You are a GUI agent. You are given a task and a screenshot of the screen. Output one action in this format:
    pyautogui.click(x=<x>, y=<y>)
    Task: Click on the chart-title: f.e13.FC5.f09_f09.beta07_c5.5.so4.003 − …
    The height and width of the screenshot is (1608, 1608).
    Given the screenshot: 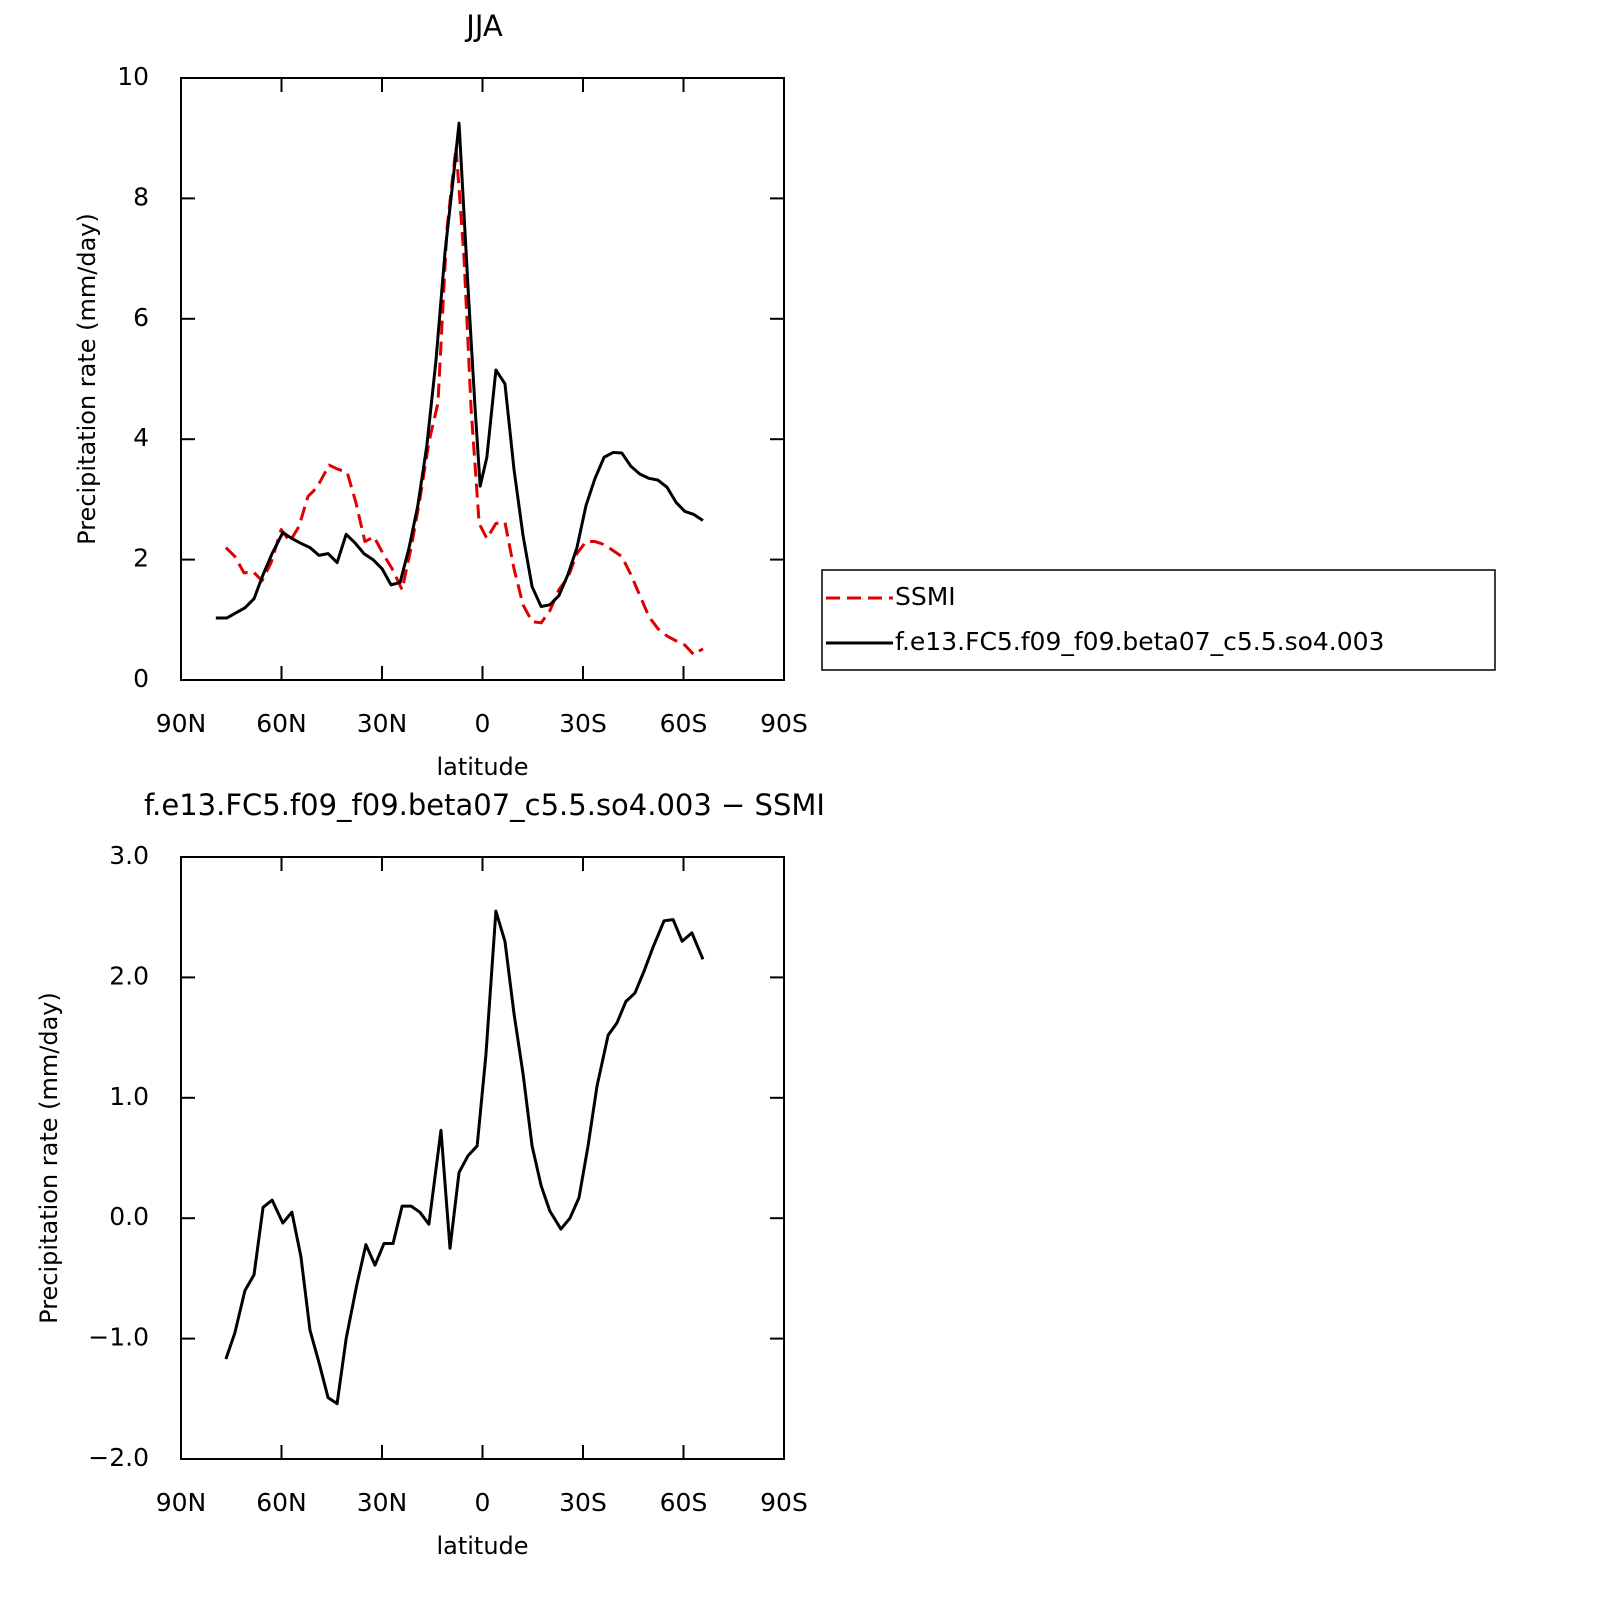 What is the action you would take?
    pyautogui.click(x=484, y=805)
    